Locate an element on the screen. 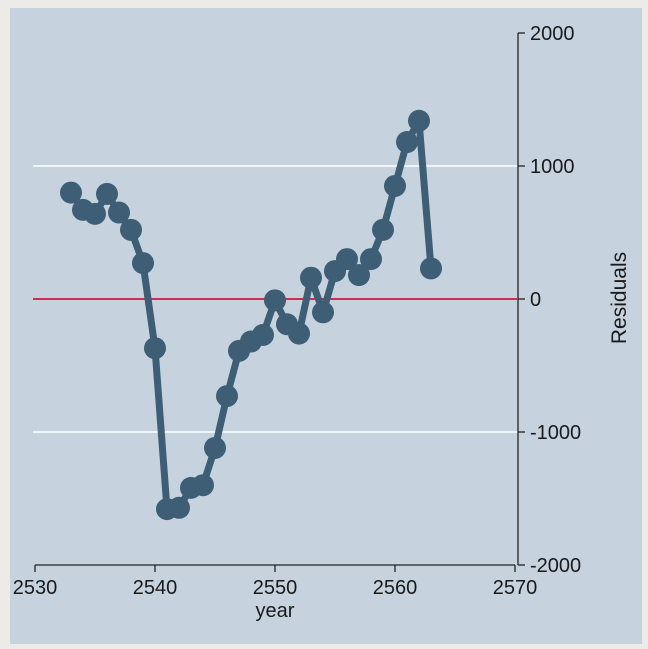 This screenshot has height=649, width=648. x-tick-label-2560: 2560 is located at coordinates (395, 588).